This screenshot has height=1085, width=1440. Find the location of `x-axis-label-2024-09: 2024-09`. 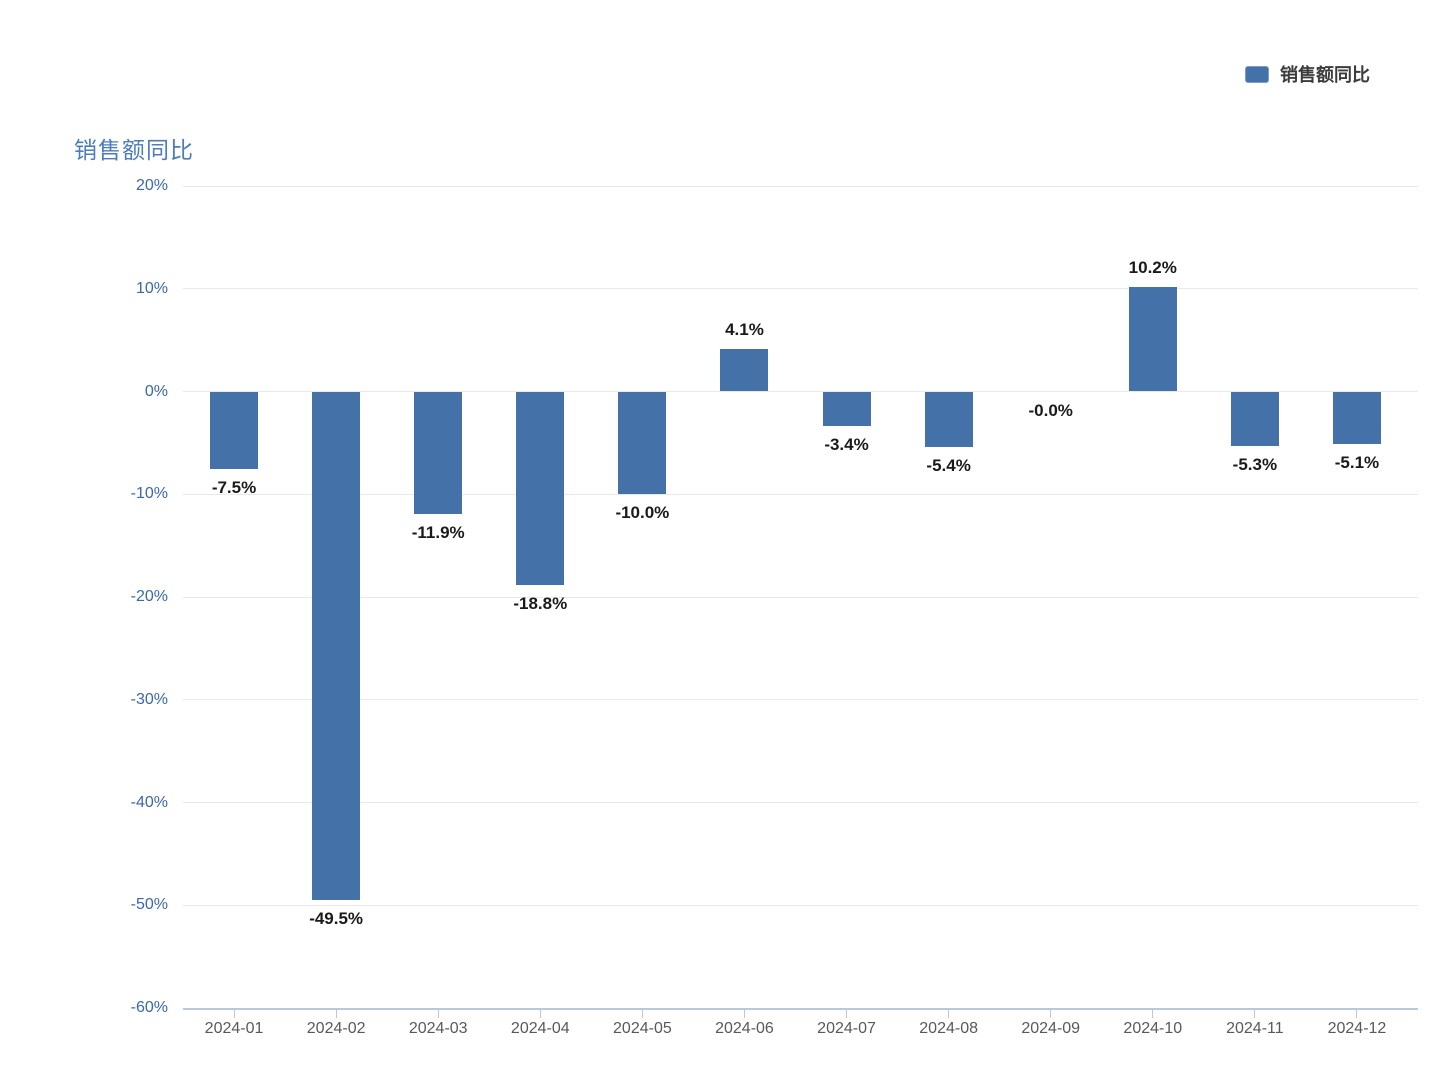

x-axis-label-2024-09: 2024-09 is located at coordinates (1051, 1028).